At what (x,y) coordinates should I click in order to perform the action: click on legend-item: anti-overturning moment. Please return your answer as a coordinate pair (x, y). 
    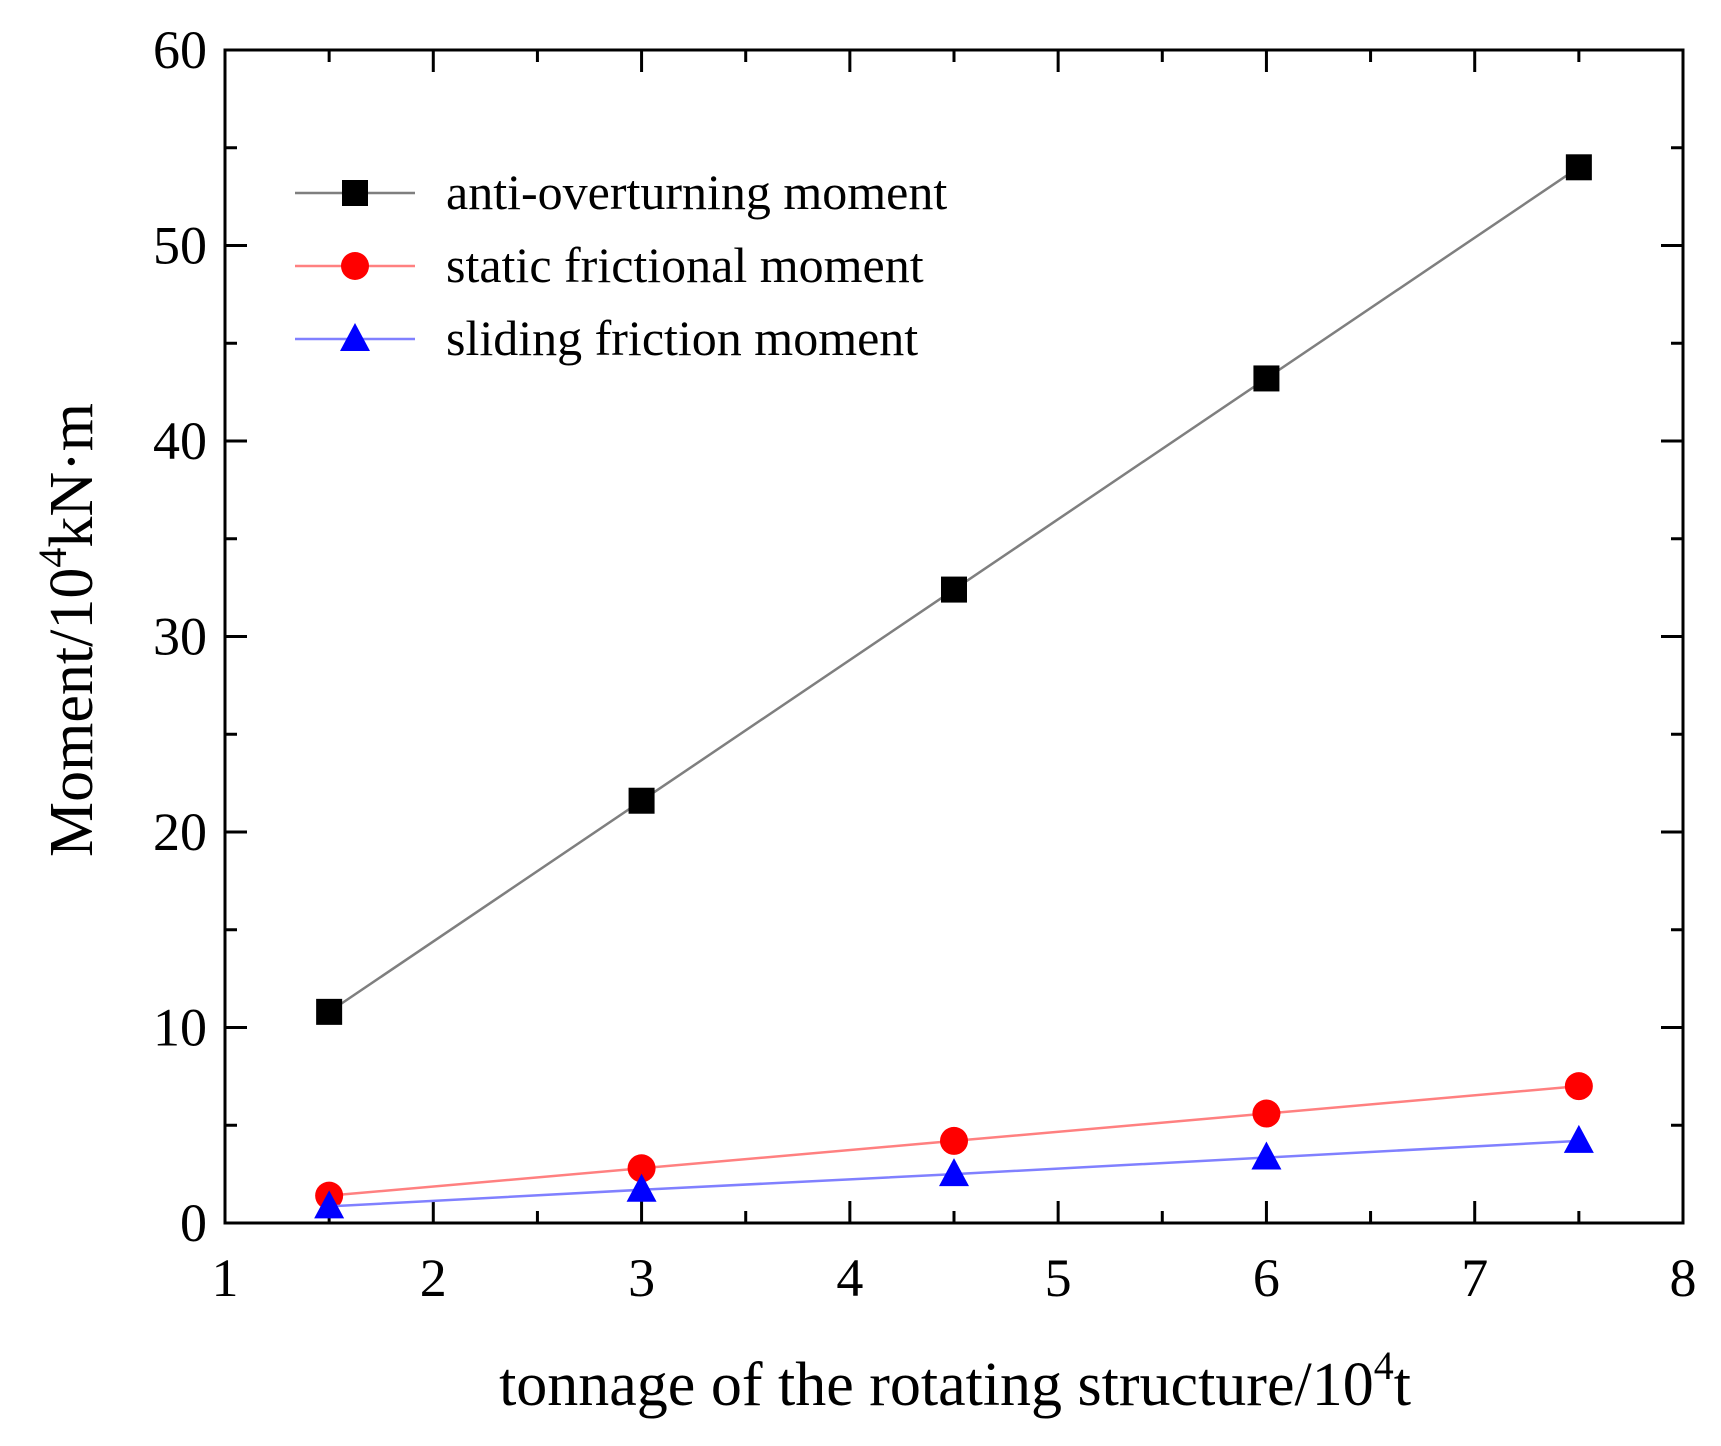
    Looking at the image, I should click on (621, 192).